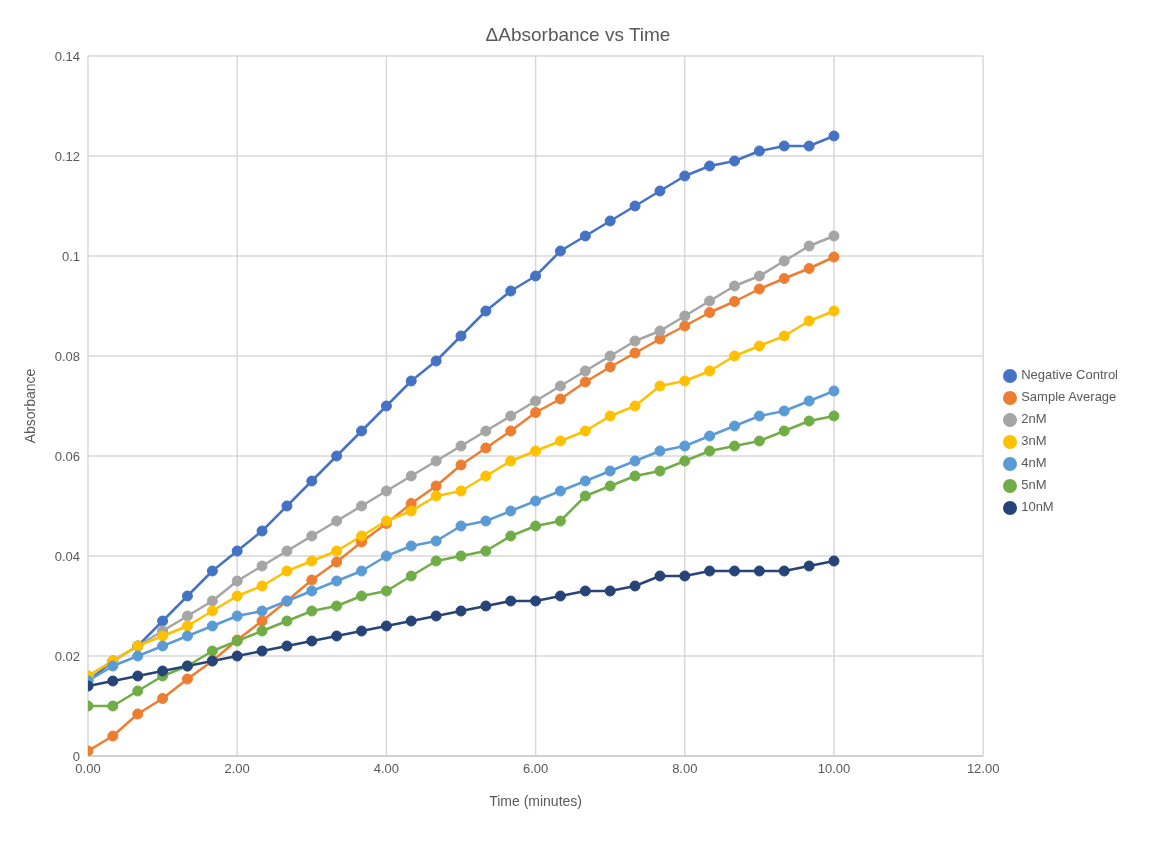  I want to click on y-tick-label: 0.04, so click(67, 556).